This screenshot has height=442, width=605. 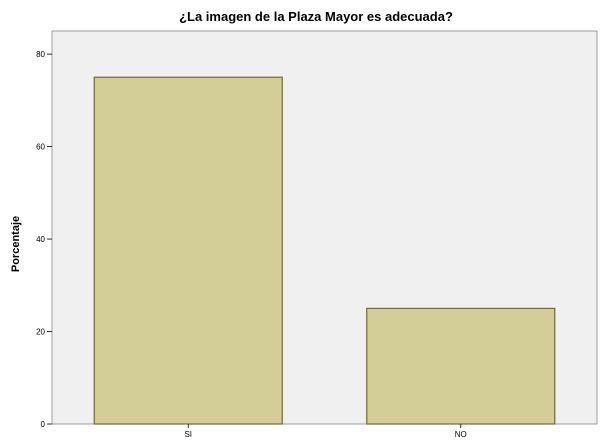 I want to click on y-axis: 0 20 40 60 80, so click(x=44, y=239).